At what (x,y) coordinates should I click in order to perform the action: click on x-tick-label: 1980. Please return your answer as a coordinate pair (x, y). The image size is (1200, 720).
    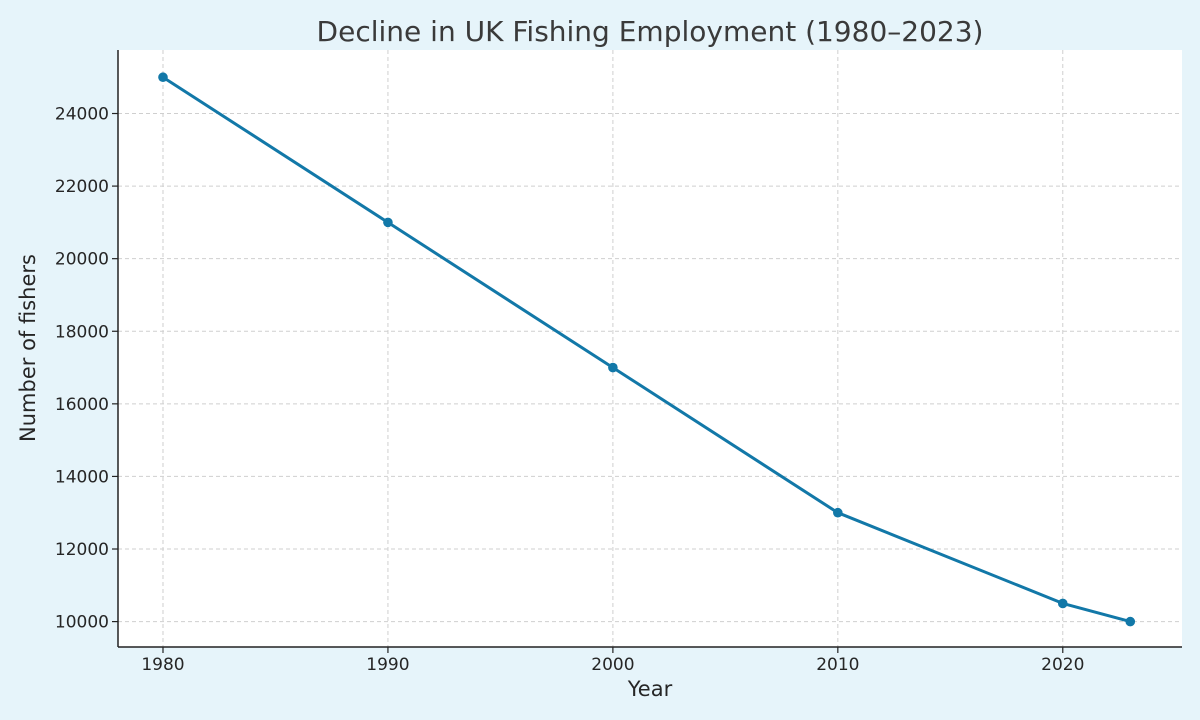
    Looking at the image, I should click on (162, 665).